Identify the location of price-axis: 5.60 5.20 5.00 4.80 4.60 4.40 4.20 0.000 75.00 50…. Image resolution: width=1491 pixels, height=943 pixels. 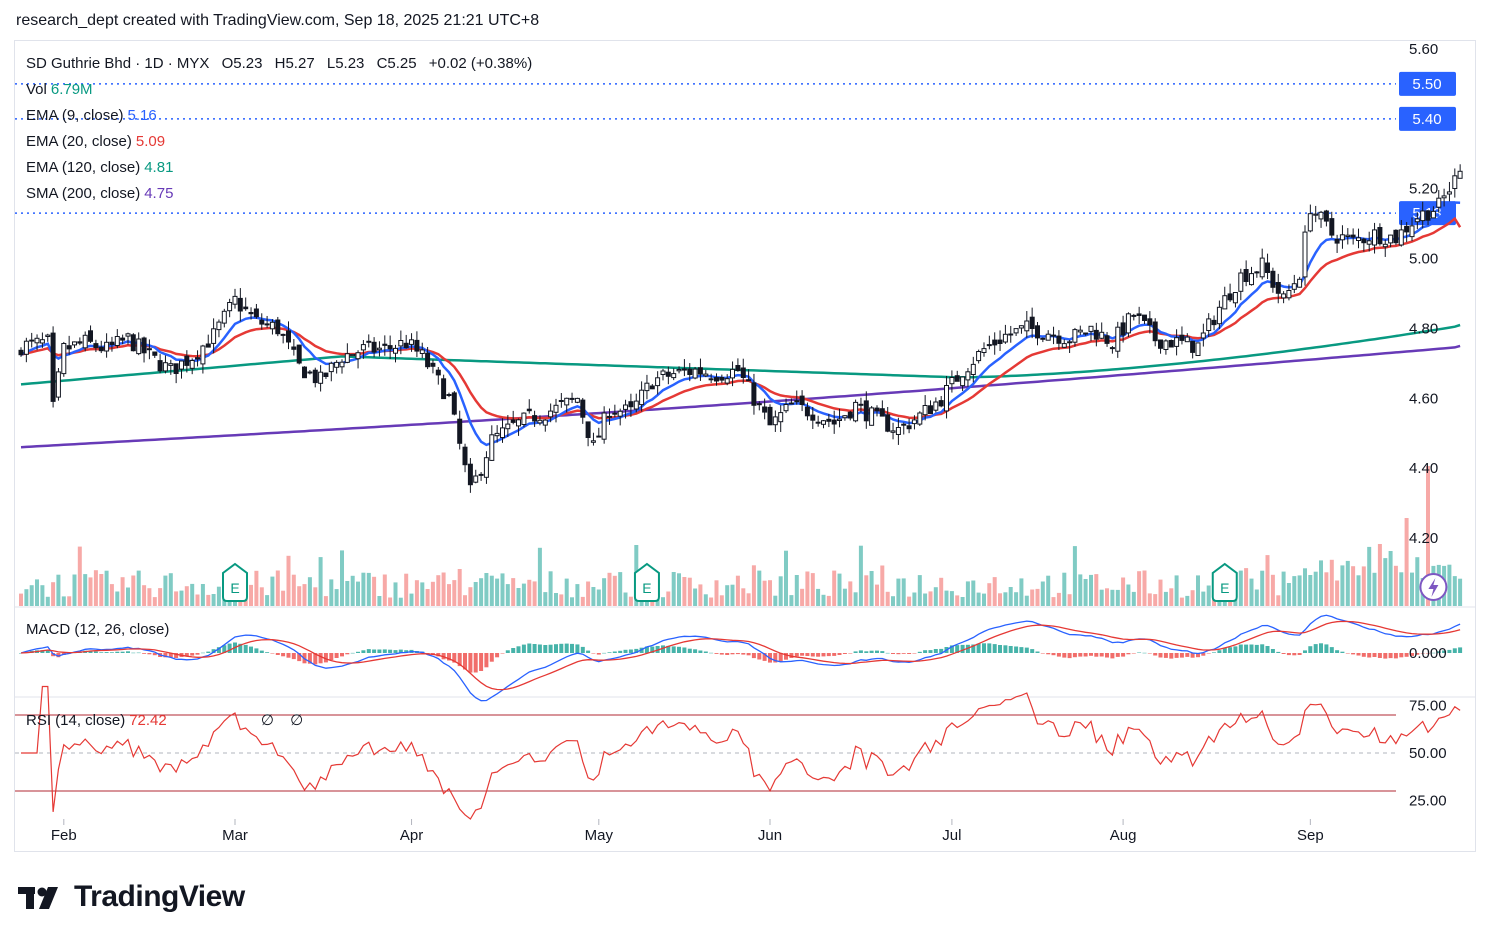
(1428, 425).